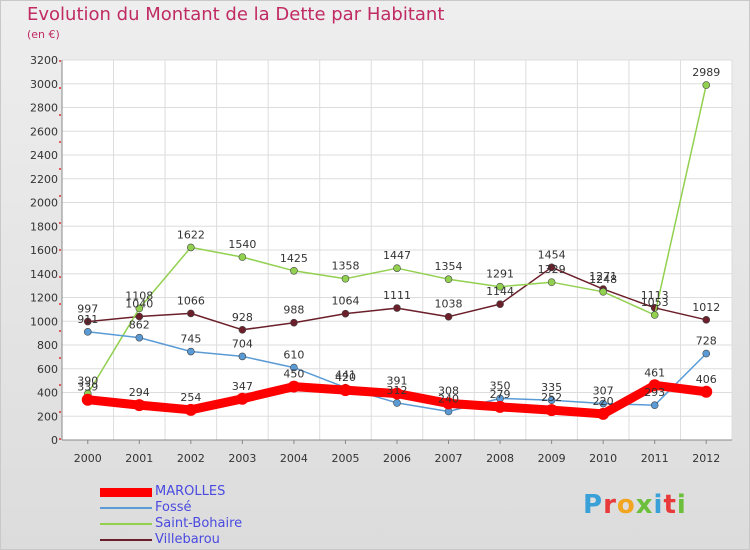  Describe the element at coordinates (681, 505) in the screenshot. I see `logo-letter: i` at that location.